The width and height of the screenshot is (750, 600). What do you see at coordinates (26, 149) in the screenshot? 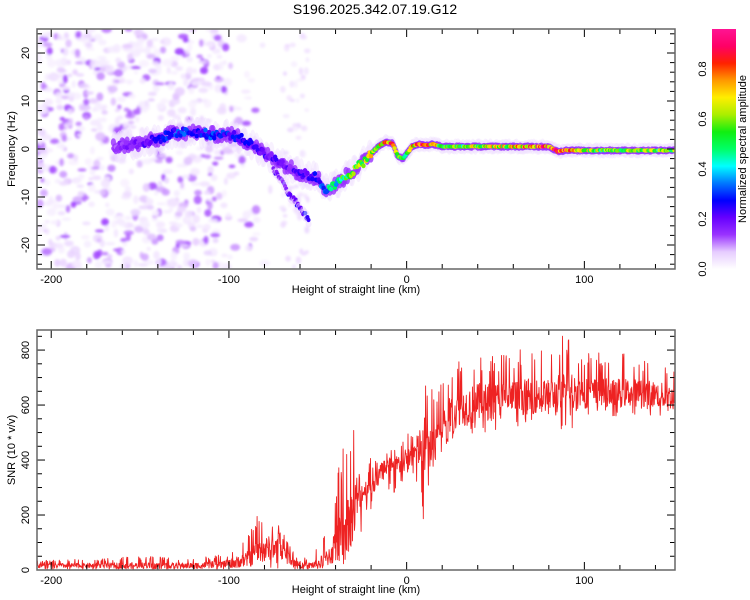
I see `y-tick-label: 0` at bounding box center [26, 149].